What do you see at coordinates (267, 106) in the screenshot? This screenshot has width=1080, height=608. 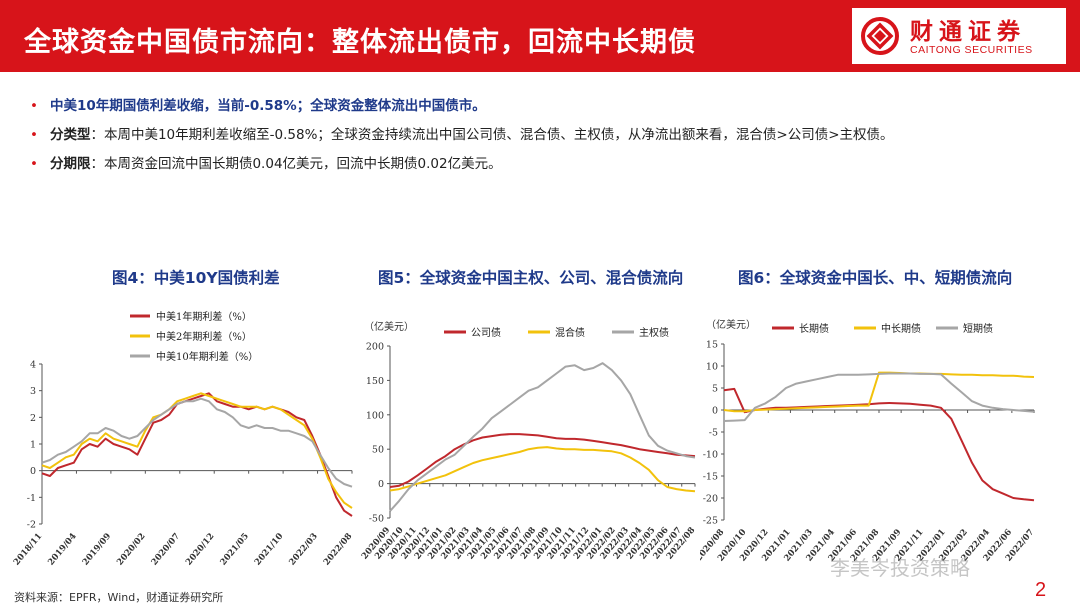 I see `bullet-lead: 中美10年期国债利差收缩，当前-0.58%；全球资金整体流出中国债市。` at bounding box center [267, 106].